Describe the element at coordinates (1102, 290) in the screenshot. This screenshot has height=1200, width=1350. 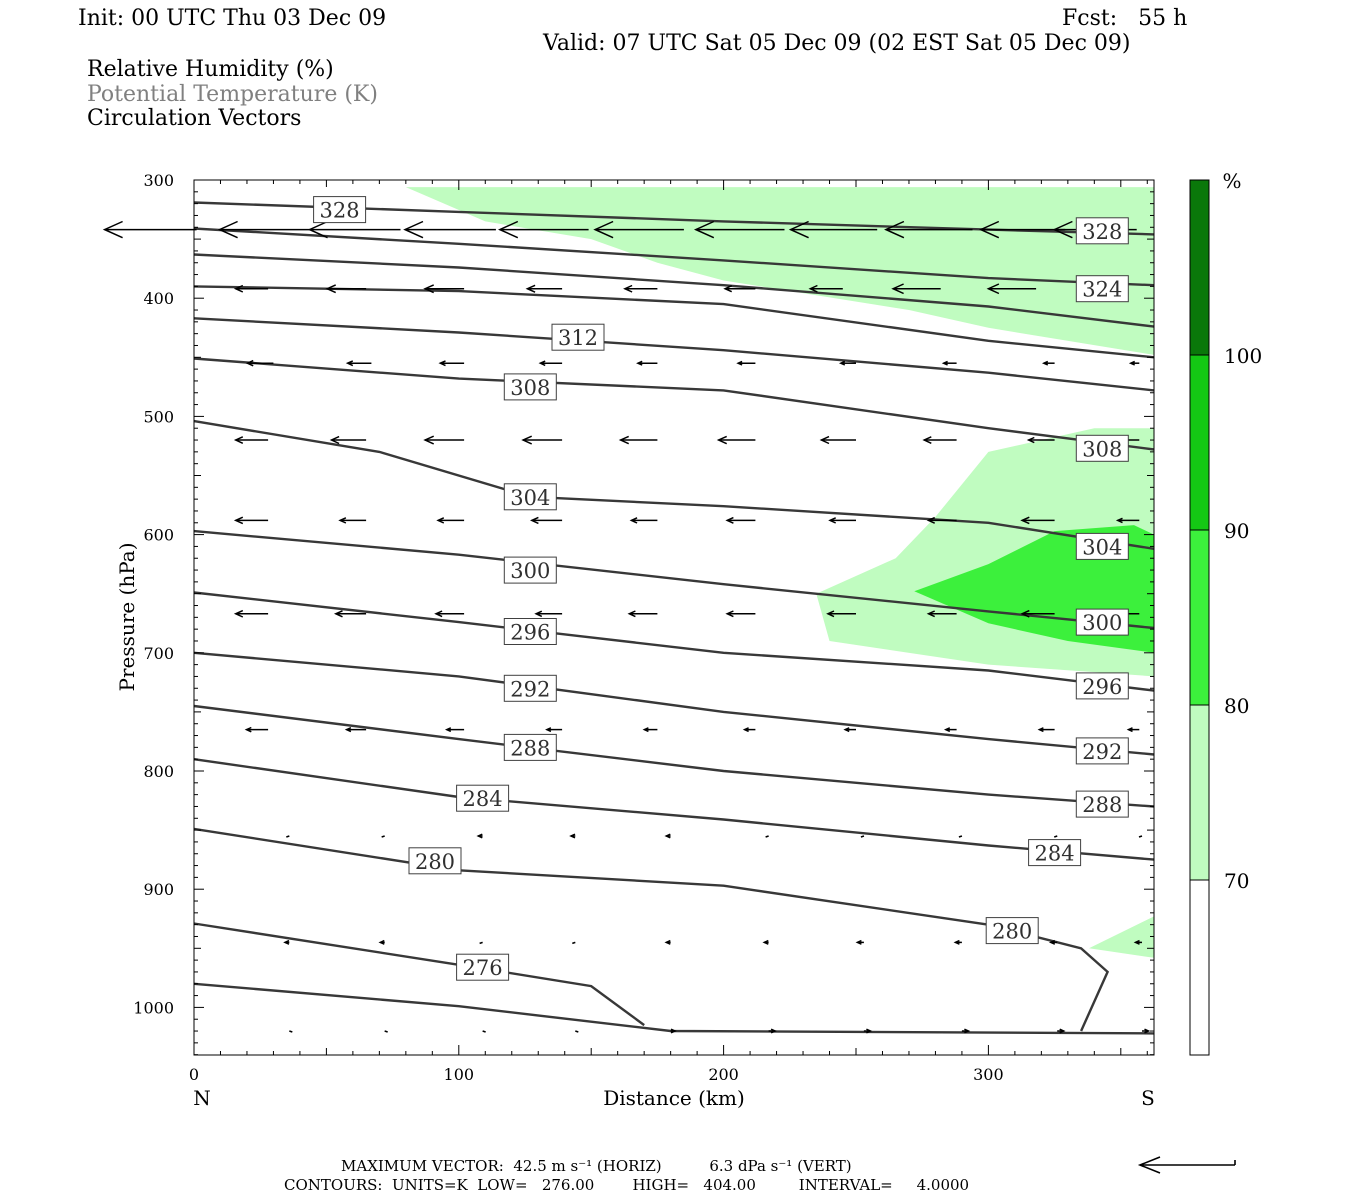
I see `contour-label-text: 324` at that location.